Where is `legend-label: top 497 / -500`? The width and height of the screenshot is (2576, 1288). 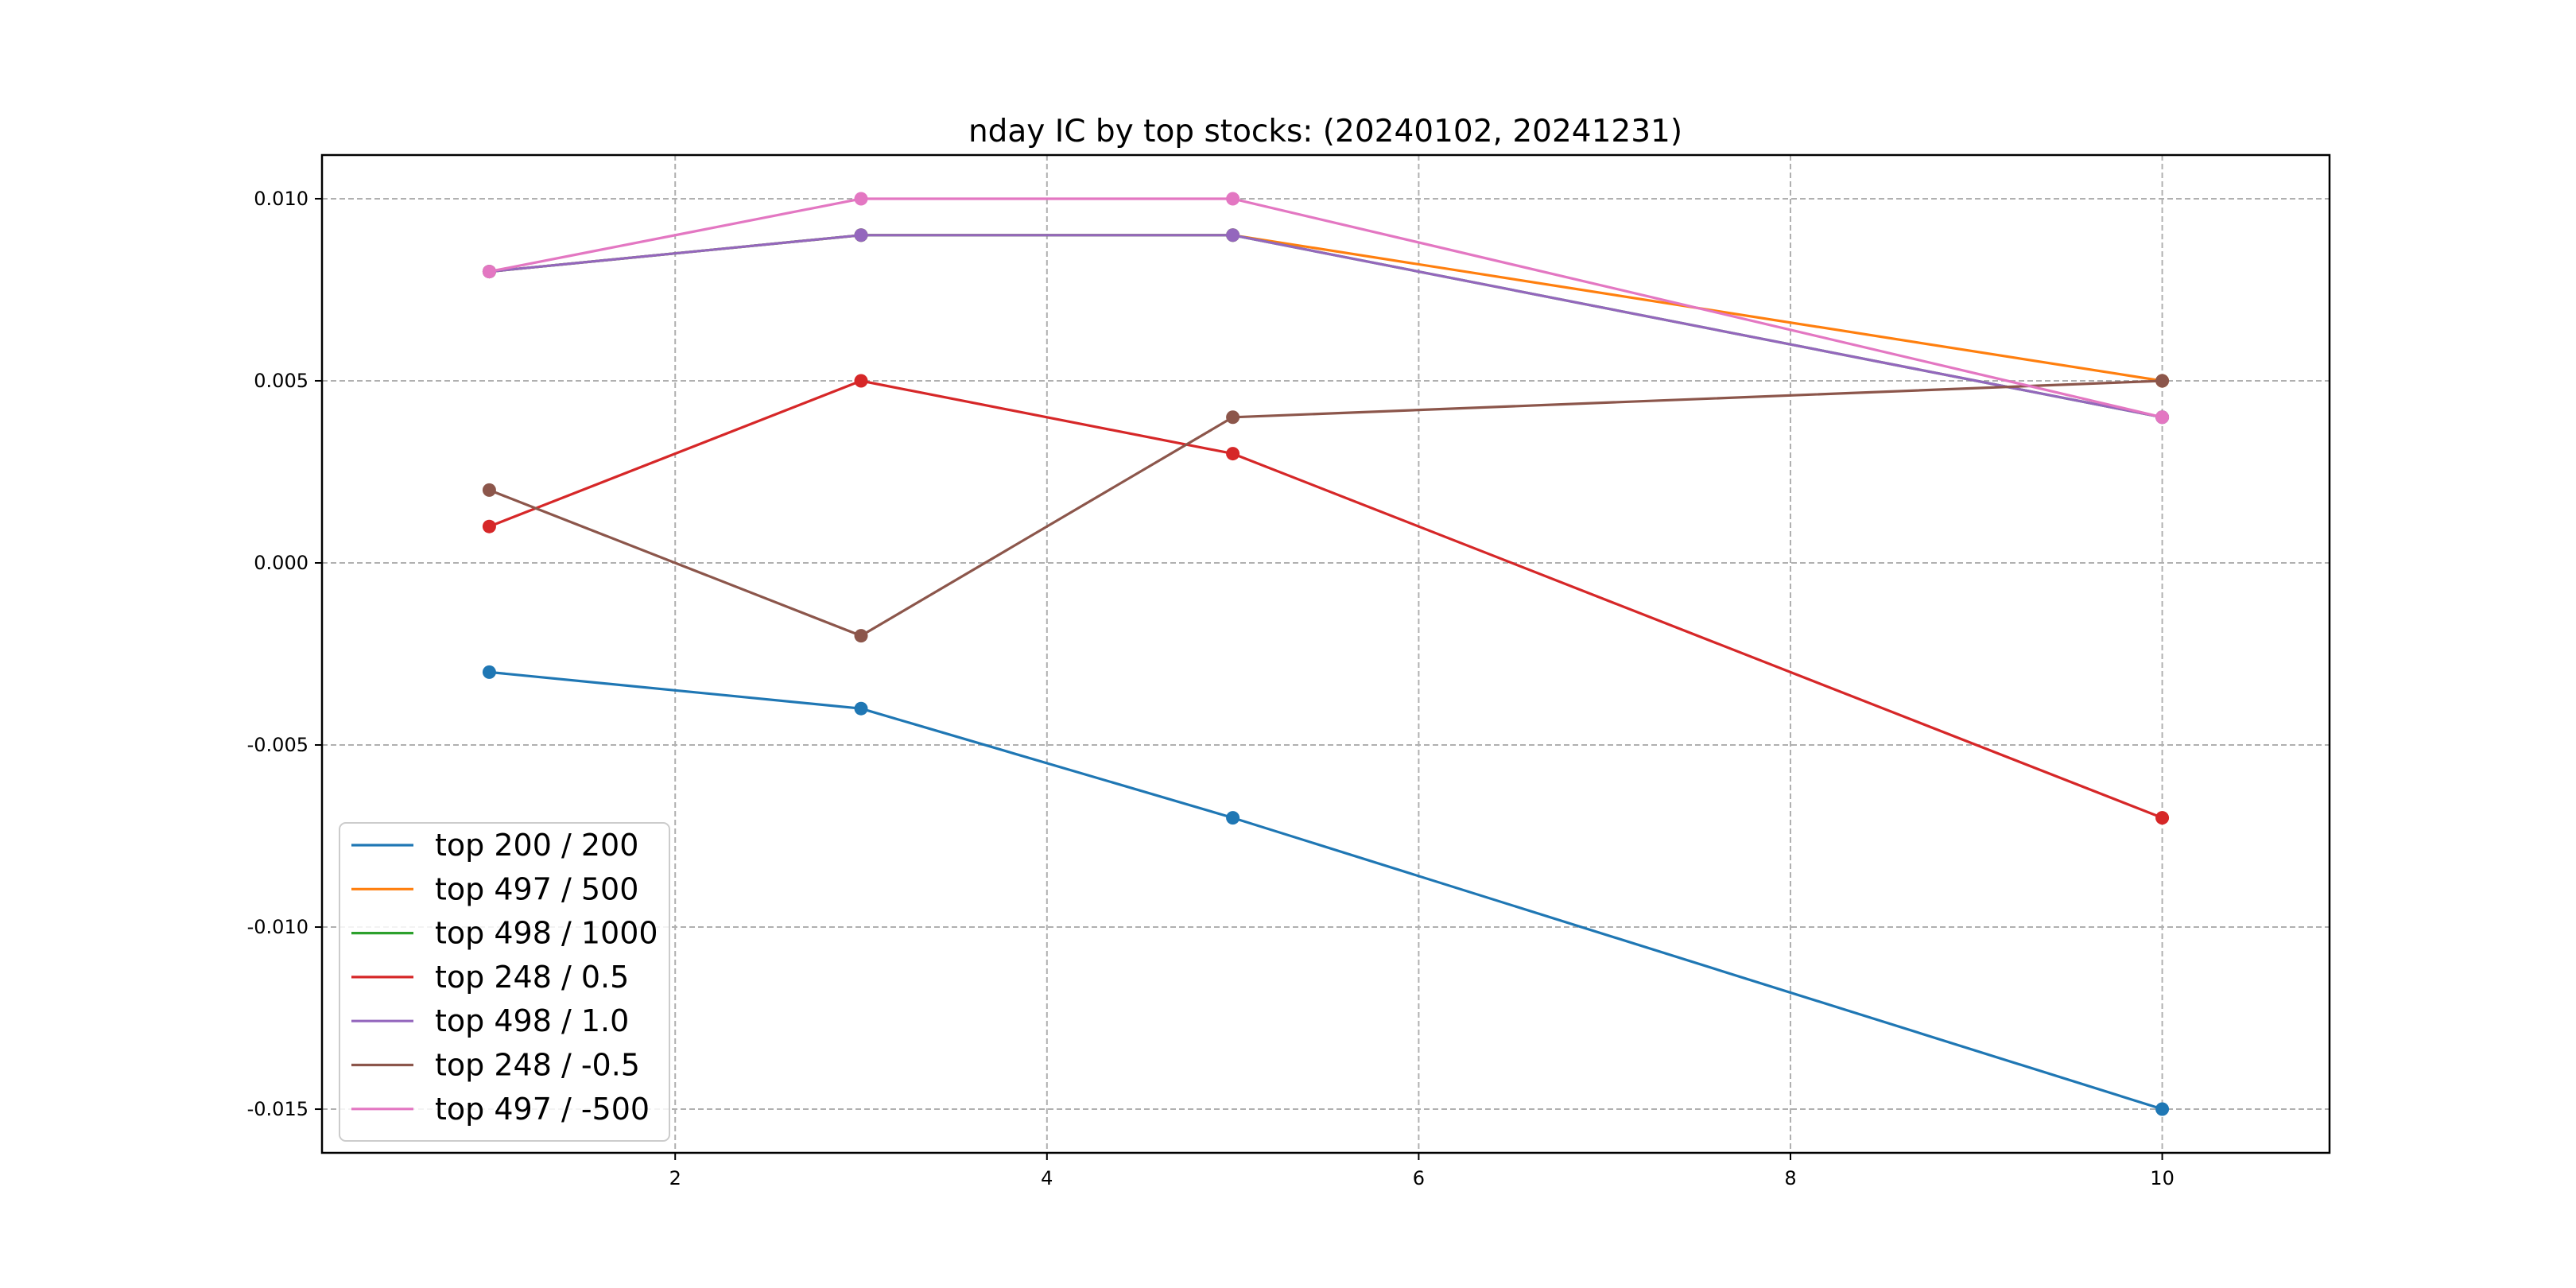 legend-label: top 497 / -500 is located at coordinates (543, 1109).